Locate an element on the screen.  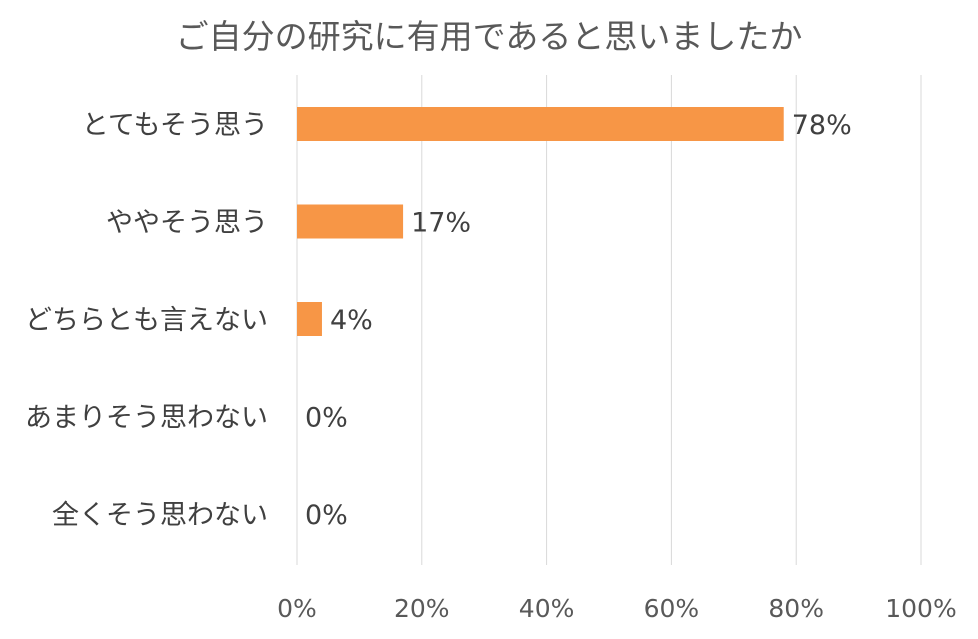
x-tick-label: 60% is located at coordinates (672, 608).